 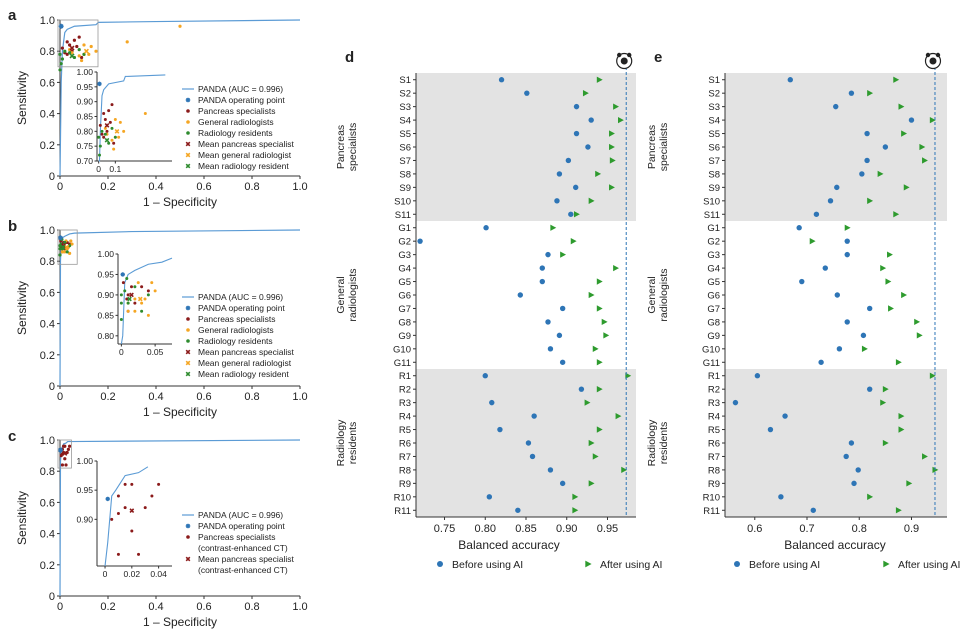 I want to click on x-tick-label: 0.2, so click(x=107, y=607).